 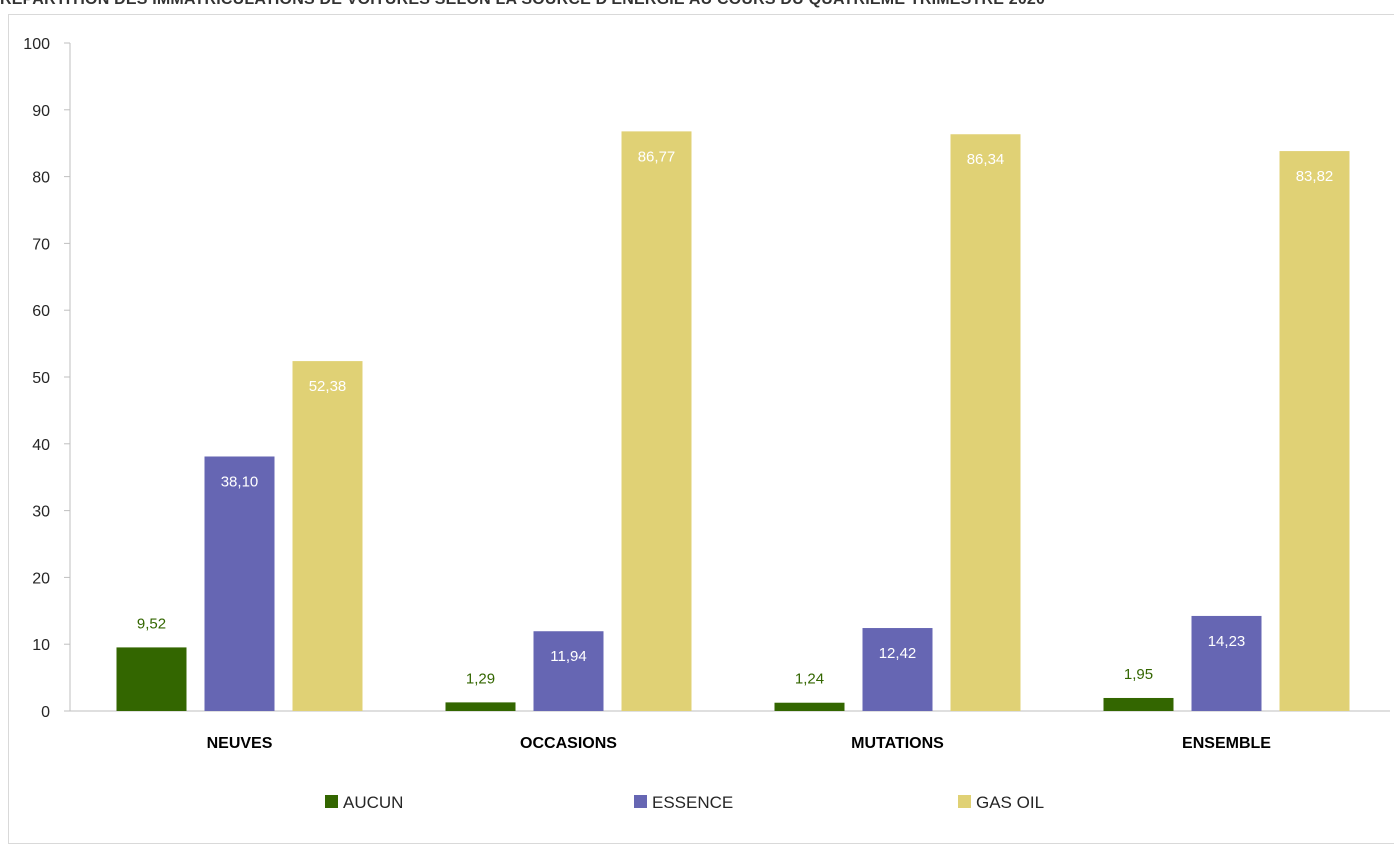 What do you see at coordinates (1226, 743) in the screenshot?
I see `x-category-label: ENSEMBLE` at bounding box center [1226, 743].